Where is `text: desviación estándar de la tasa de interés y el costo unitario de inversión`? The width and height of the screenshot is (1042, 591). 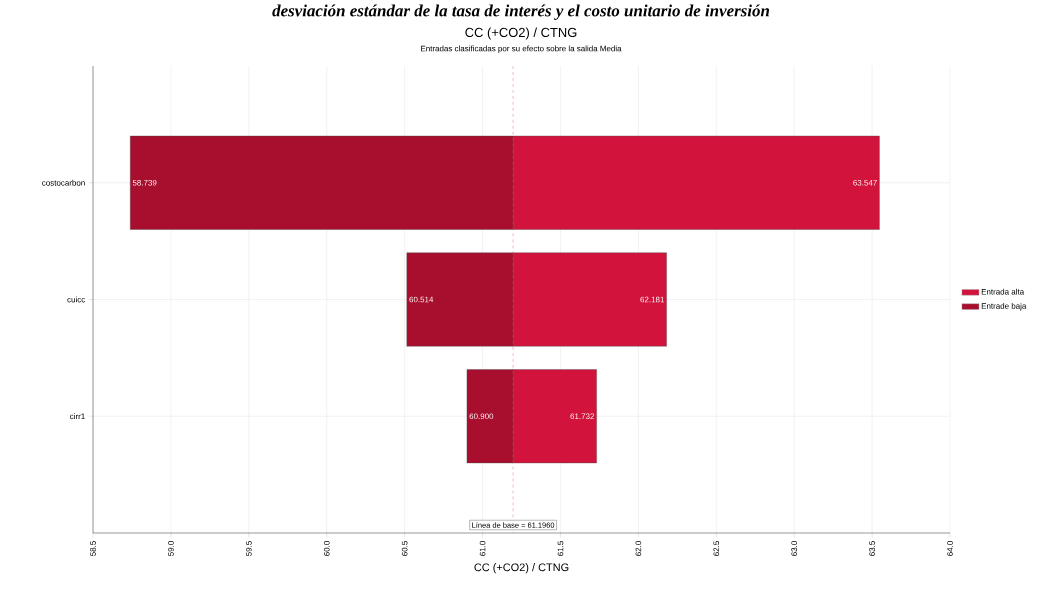 text: desviación estándar de la tasa de interés y el costo unitario de inversión is located at coordinates (521, 12).